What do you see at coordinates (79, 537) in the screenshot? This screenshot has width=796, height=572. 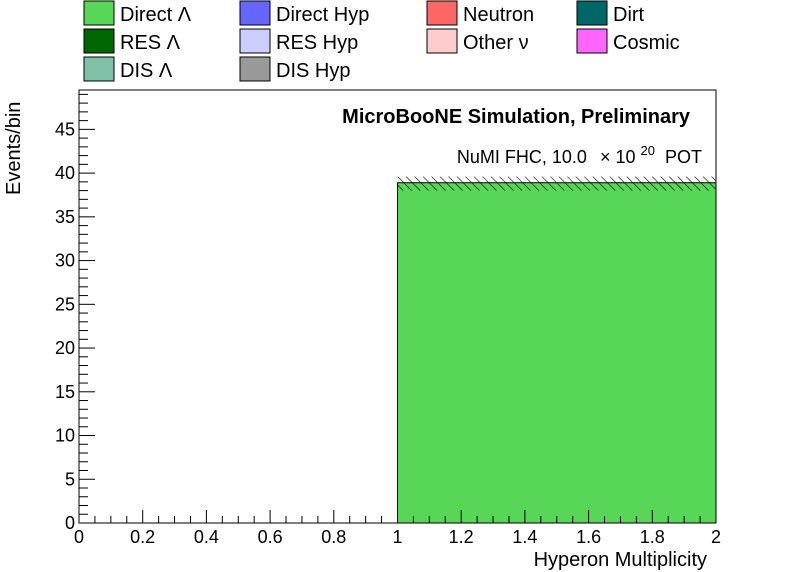 I see `x-tick-label: 0` at bounding box center [79, 537].